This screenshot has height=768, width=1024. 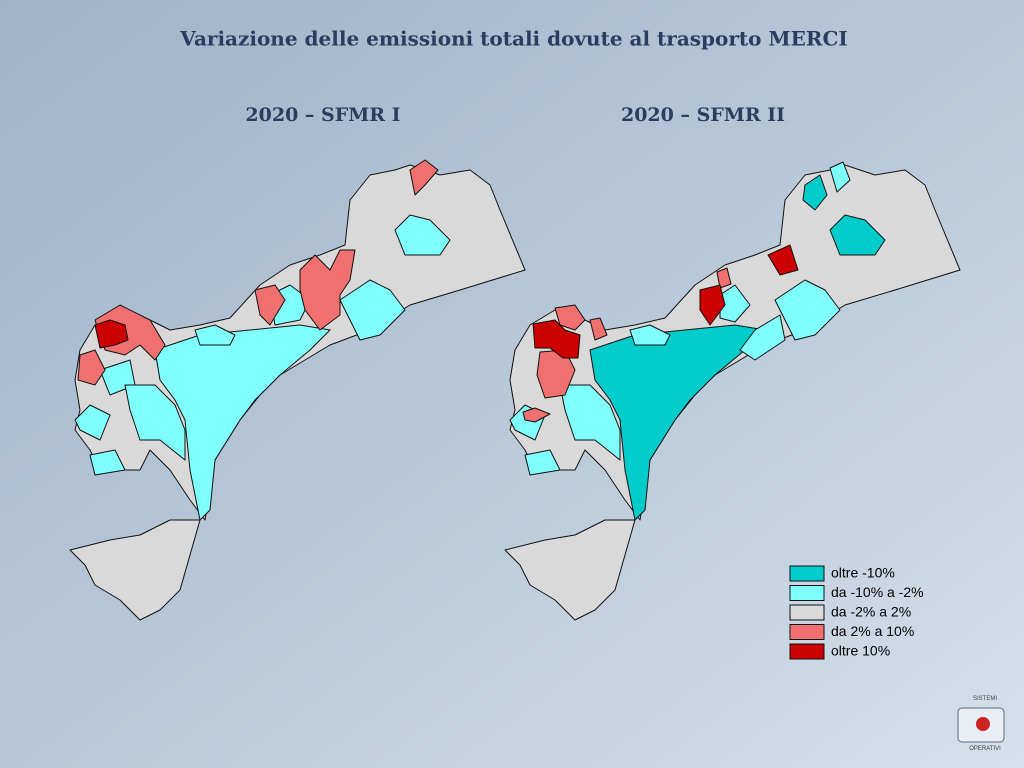 What do you see at coordinates (860, 651) in the screenshot?
I see `legend-label: oltre 10%` at bounding box center [860, 651].